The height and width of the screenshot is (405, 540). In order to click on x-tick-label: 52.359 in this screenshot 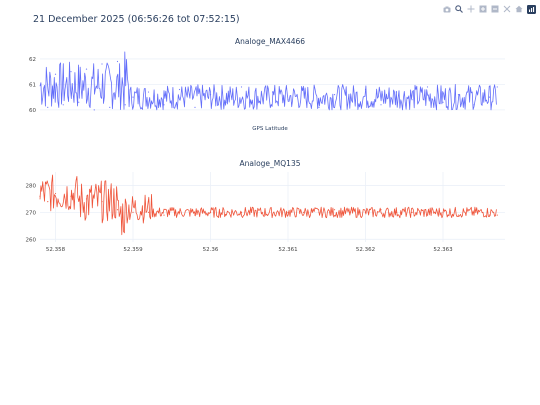, I will do `click(133, 250)`.